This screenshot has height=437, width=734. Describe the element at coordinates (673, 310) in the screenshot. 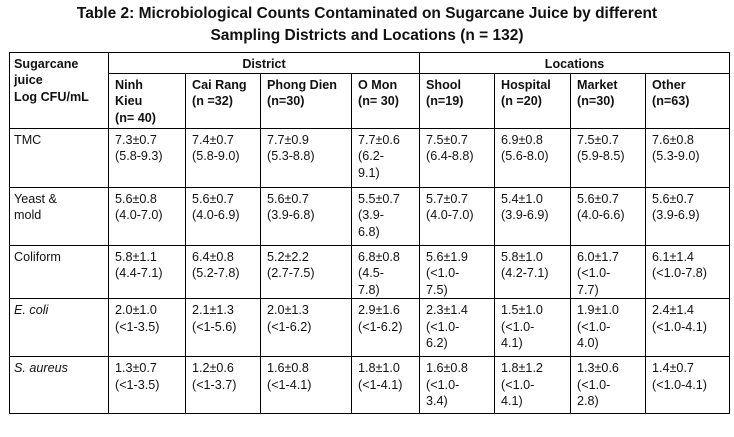

I see `cell-line: 2.4±1.4` at that location.